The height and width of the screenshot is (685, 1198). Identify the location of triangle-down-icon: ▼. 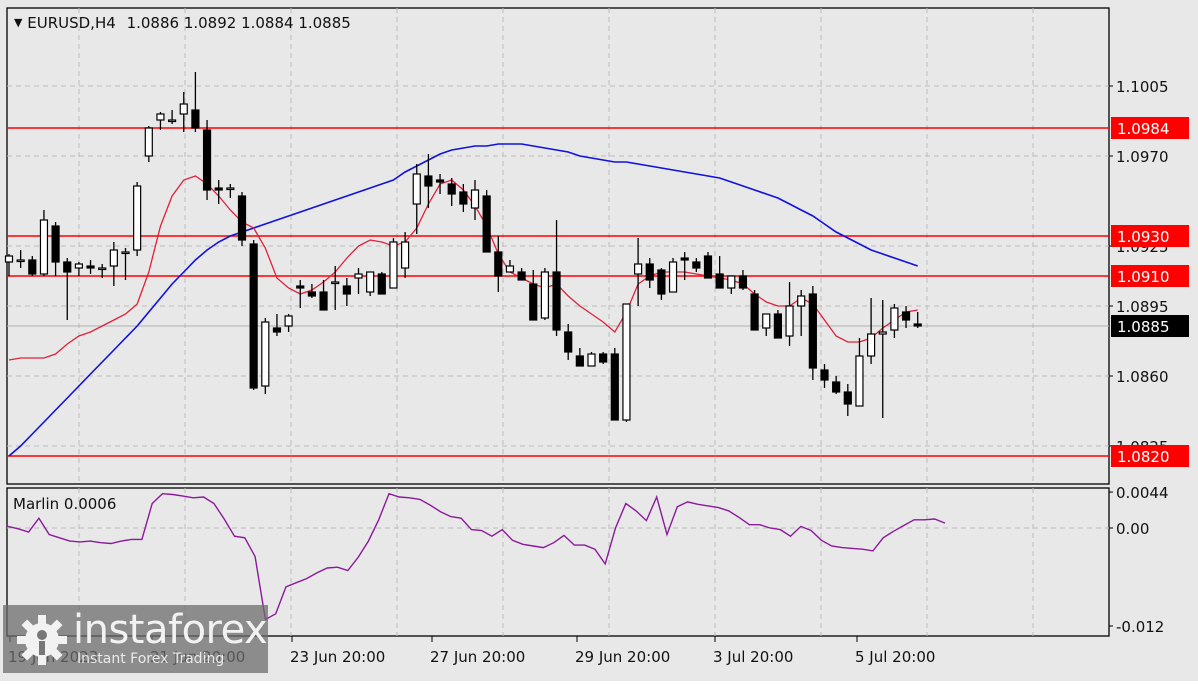
(18, 22).